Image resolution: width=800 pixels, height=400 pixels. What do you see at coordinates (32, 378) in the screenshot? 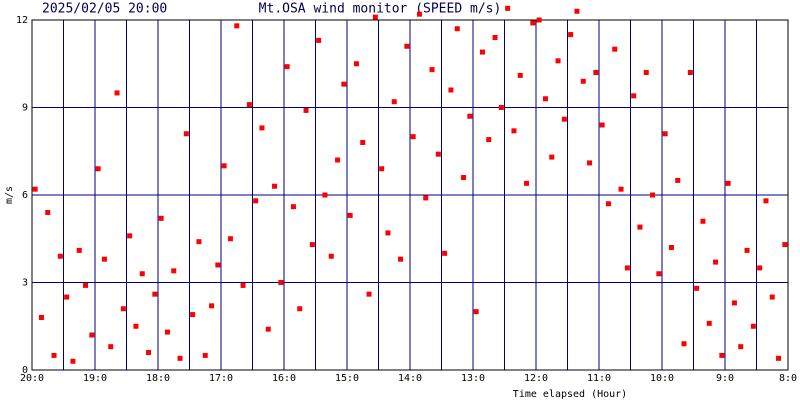
I see `x-tick-label: 20:0` at bounding box center [32, 378].